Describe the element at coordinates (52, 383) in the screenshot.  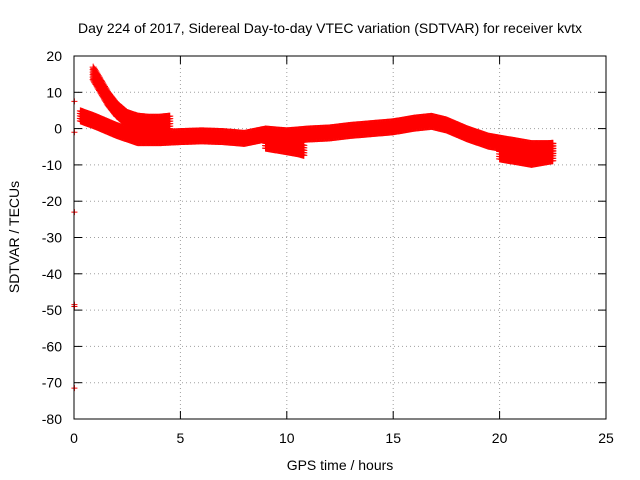
I see `y-tick-label: -70` at that location.